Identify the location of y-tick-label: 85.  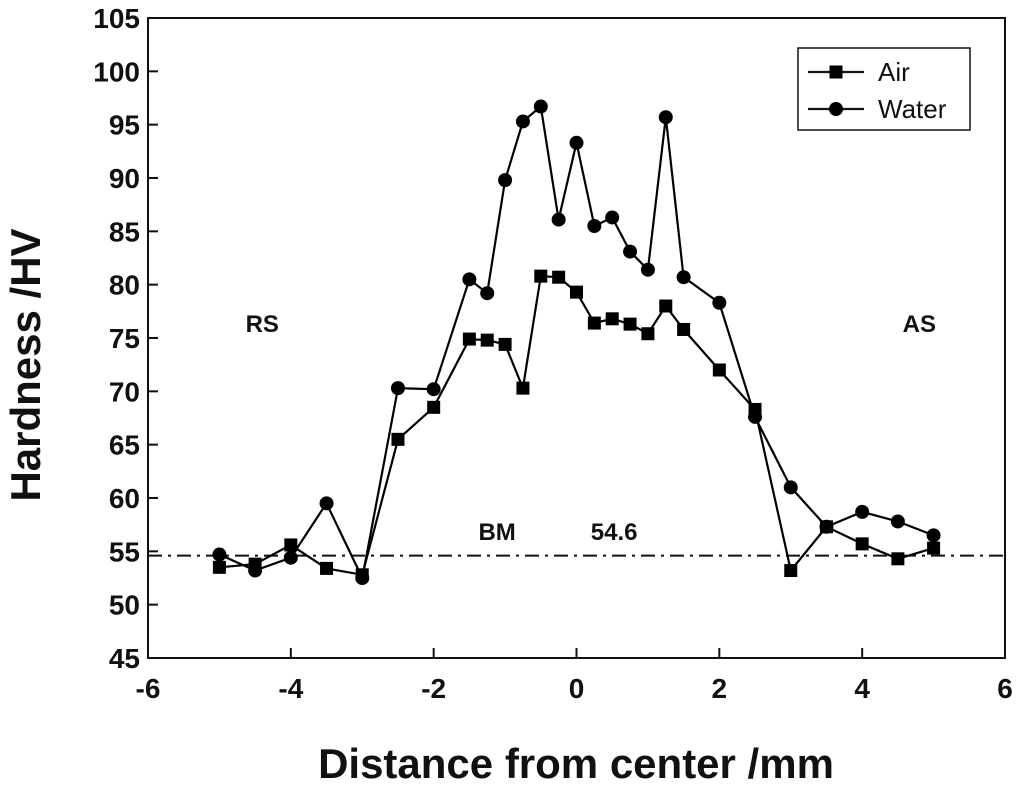
(124, 231).